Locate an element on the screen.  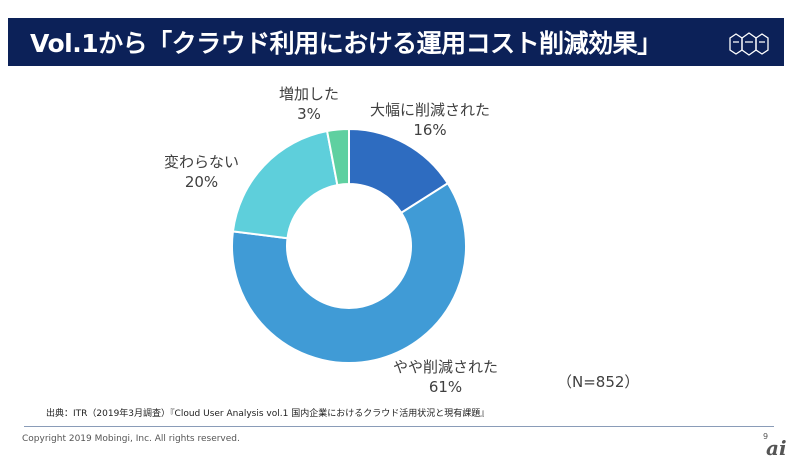
label-slice-1: やや削減された 61% is located at coordinates (446, 377).